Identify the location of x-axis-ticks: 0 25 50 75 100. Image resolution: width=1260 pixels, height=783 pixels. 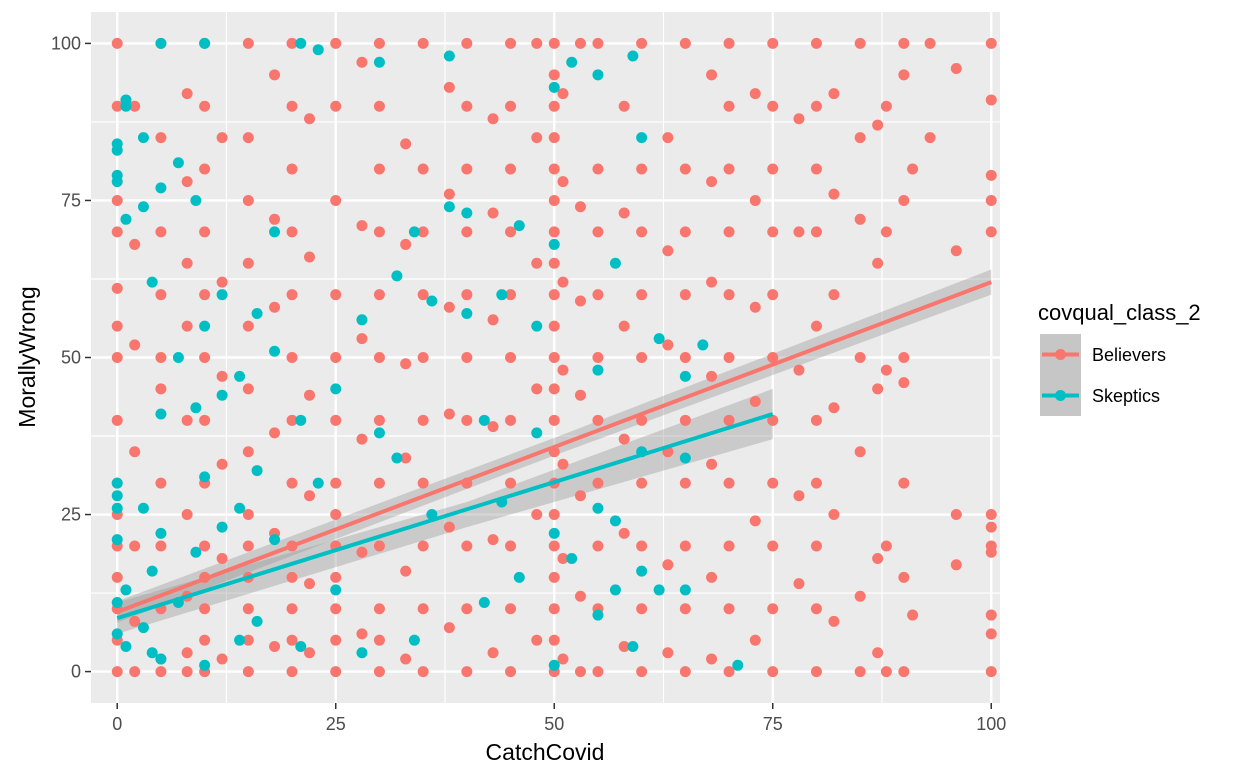
(559, 718).